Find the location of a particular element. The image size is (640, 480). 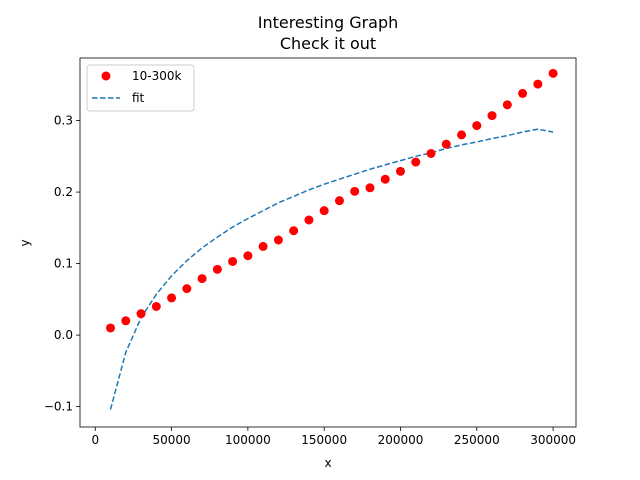

legend-marker-icon is located at coordinates (106, 76).